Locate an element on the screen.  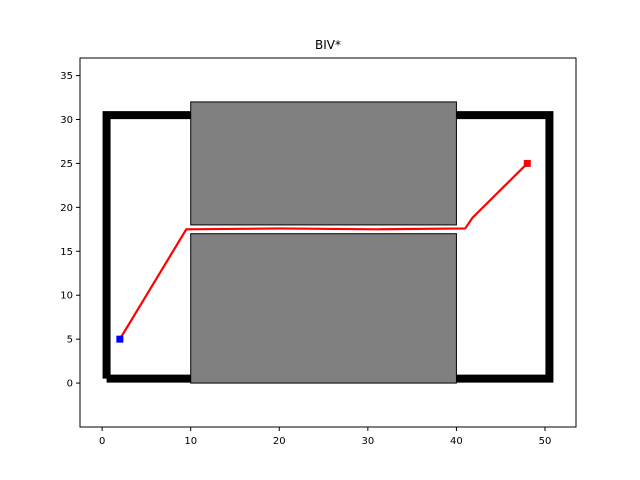
y-tick-label: 10 is located at coordinates (66, 296).